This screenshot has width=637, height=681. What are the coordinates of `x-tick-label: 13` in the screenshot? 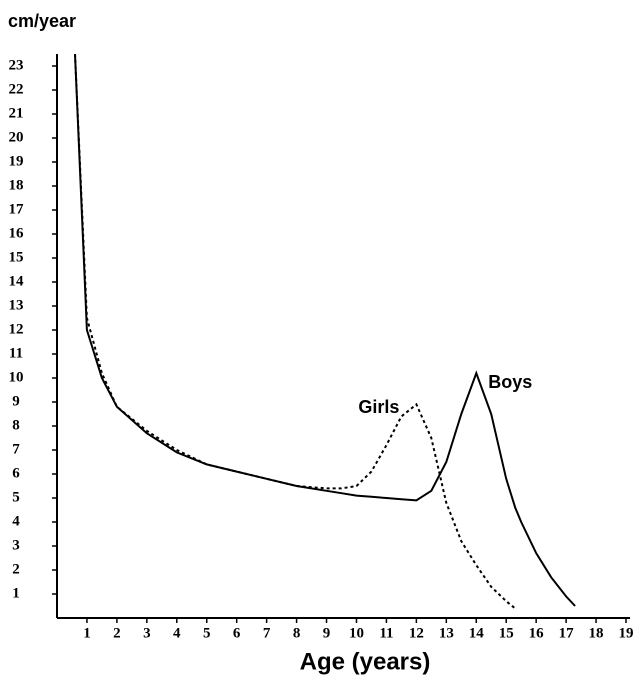 It's located at (446, 633).